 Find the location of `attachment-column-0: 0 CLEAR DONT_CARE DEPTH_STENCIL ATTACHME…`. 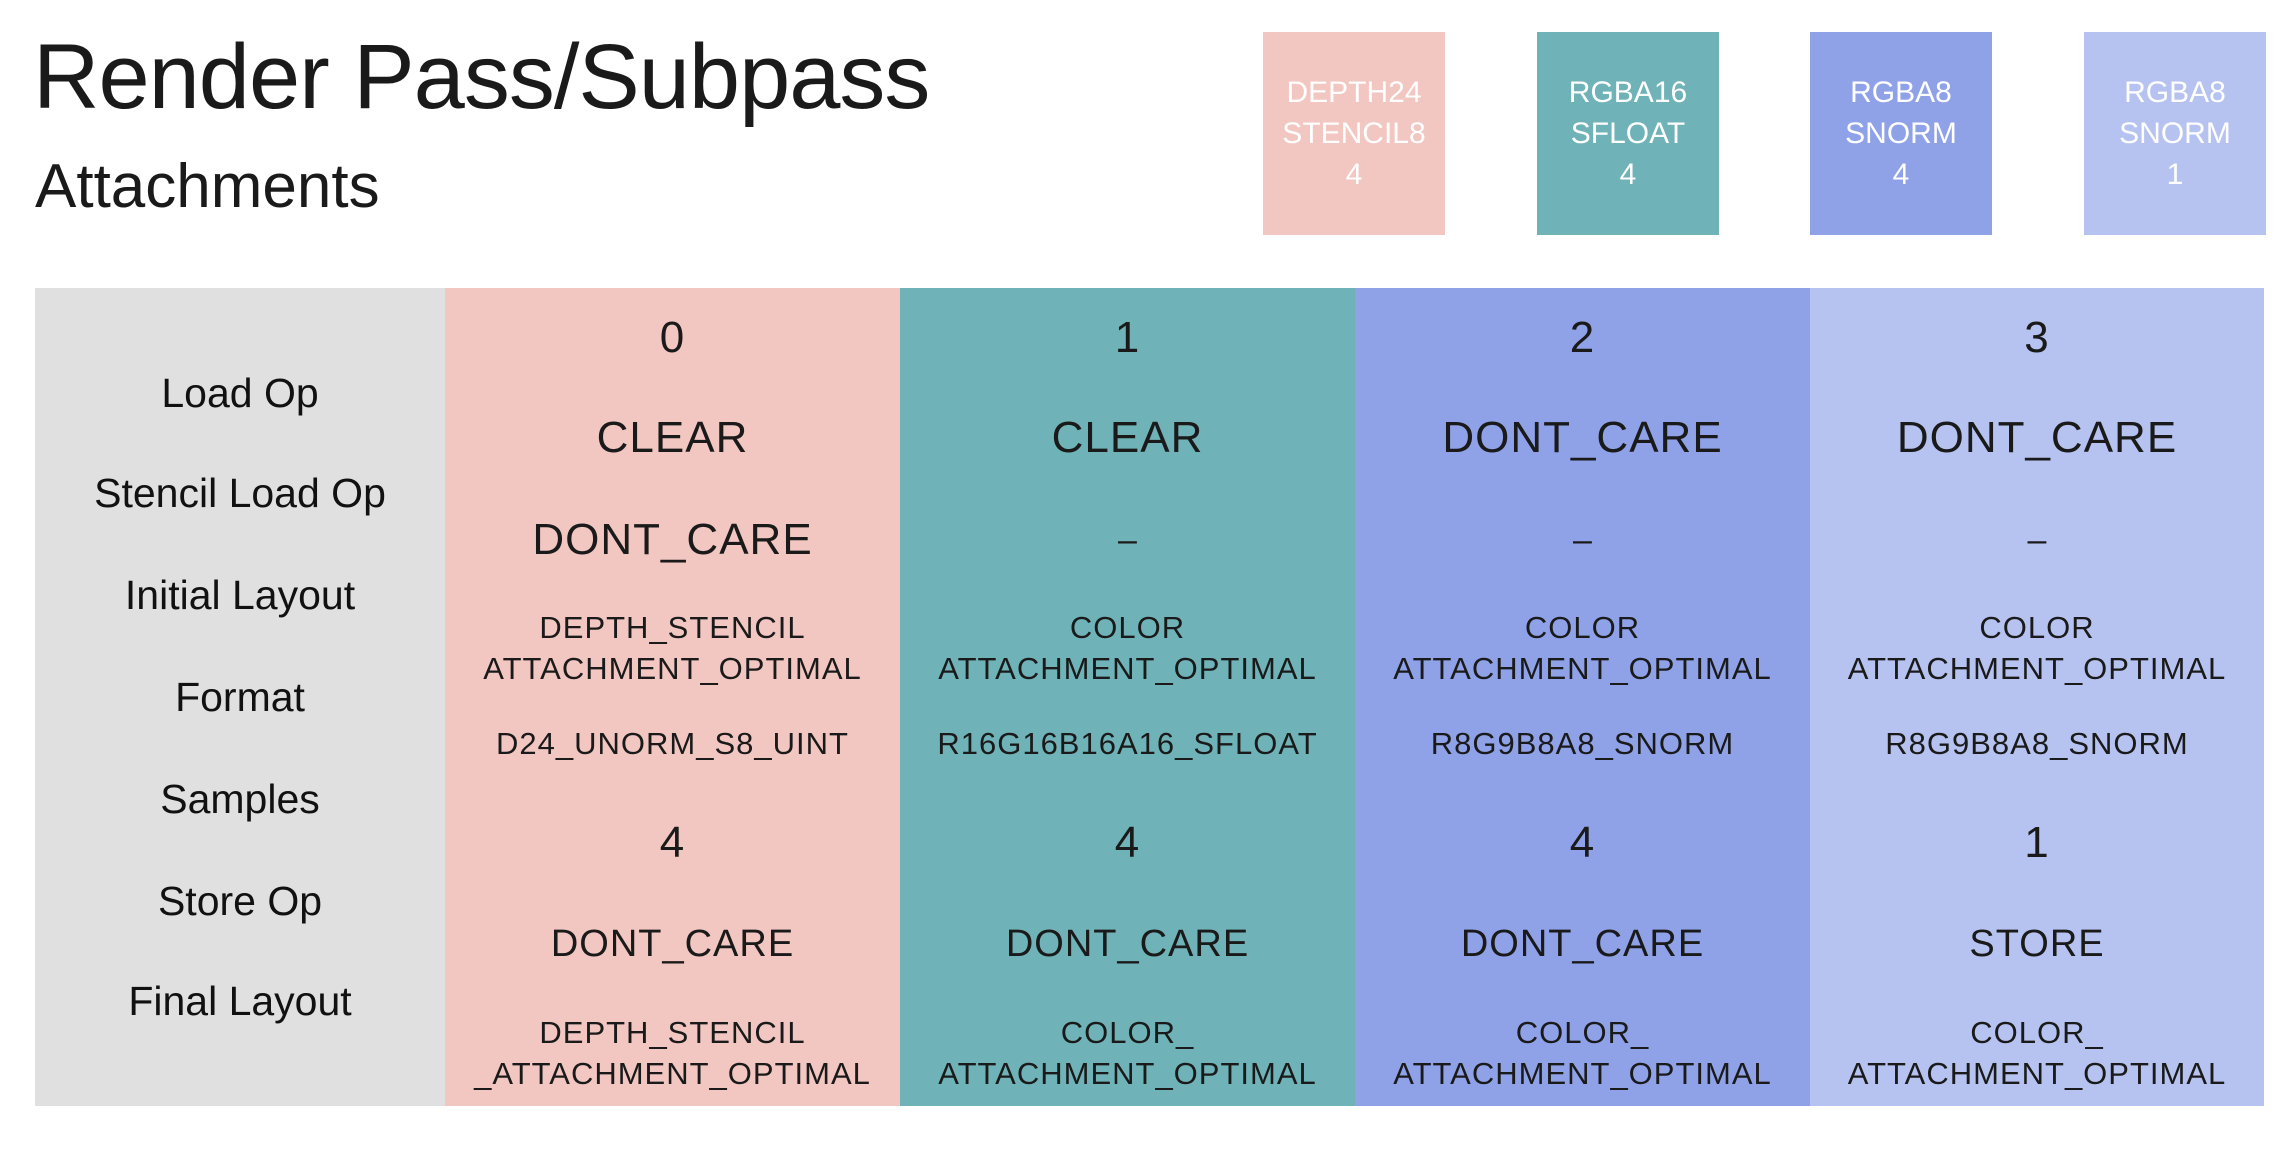

attachment-column-0: 0 CLEAR DONT_CARE DEPTH_STENCIL ATTACHME… is located at coordinates (672, 697).